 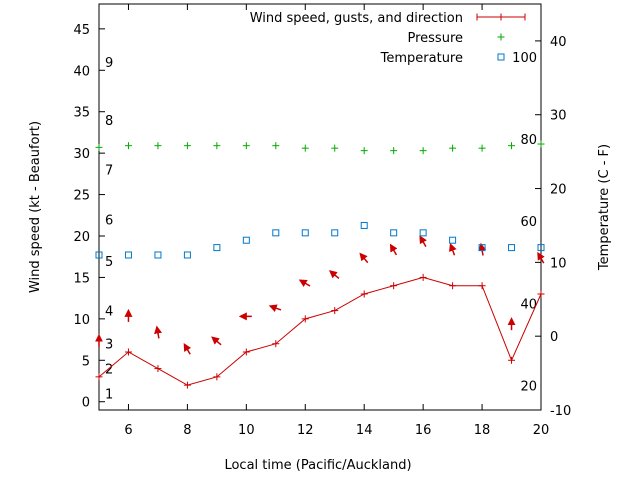 What do you see at coordinates (528, 305) in the screenshot?
I see `fahrenheit-label: 40` at bounding box center [528, 305].